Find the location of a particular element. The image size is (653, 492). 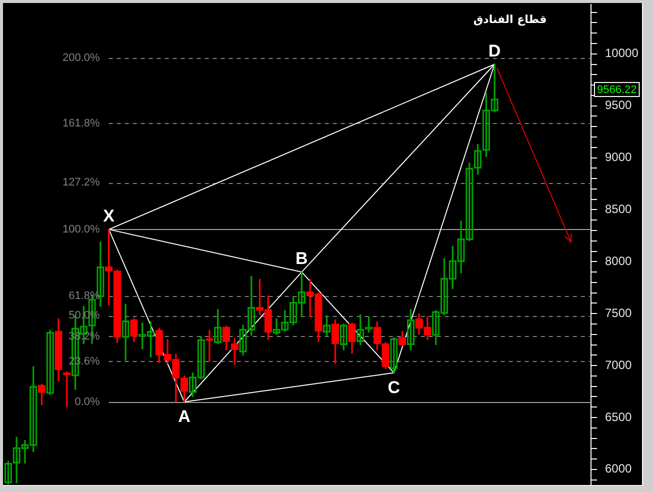

text: 9566.22 is located at coordinates (617, 90).